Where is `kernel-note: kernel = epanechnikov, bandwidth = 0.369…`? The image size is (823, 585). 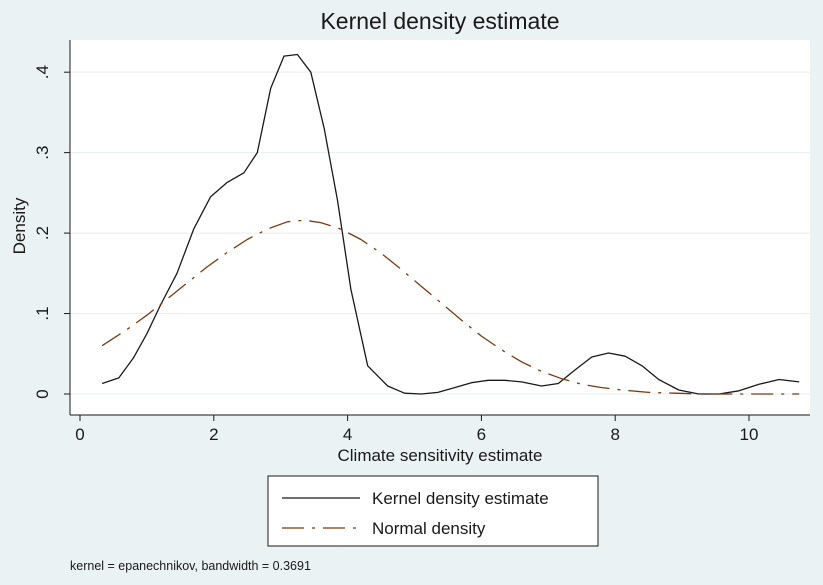
kernel-note: kernel = epanechnikov, bandwidth = 0.369… is located at coordinates (190, 566).